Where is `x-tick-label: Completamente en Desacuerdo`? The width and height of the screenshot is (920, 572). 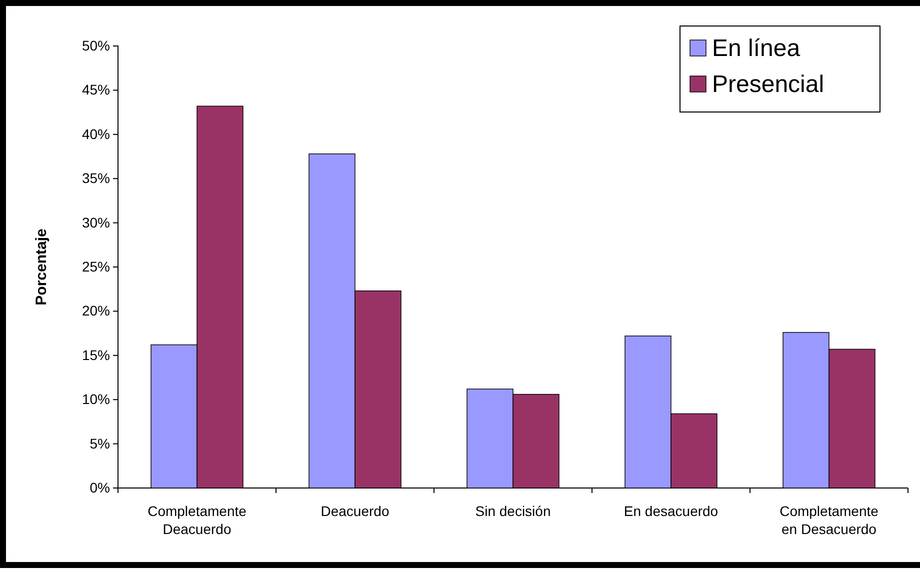
x-tick-label: Completamente en Desacuerdo is located at coordinates (829, 520).